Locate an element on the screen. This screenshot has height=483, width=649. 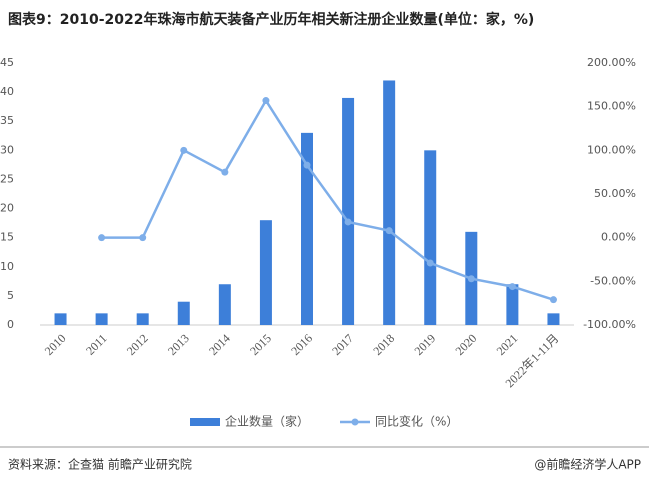
x-tick-label: 2011 is located at coordinates (96, 344).